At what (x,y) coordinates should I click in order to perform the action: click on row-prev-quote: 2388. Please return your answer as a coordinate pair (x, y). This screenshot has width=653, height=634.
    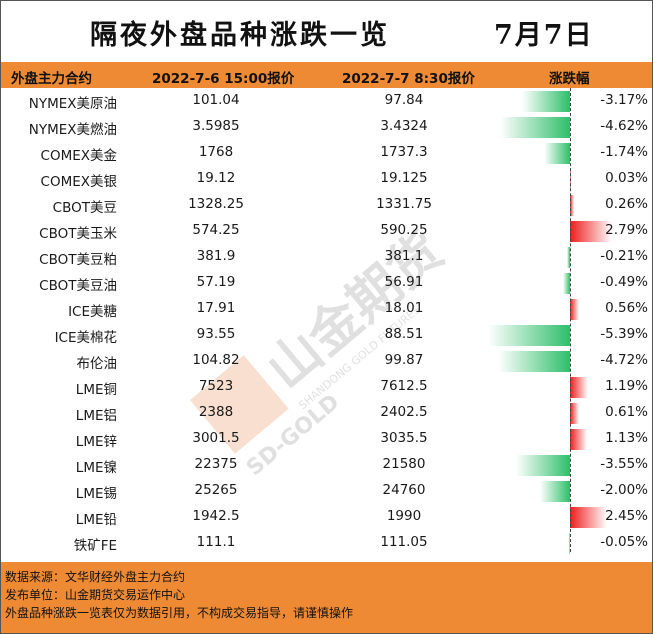
    Looking at the image, I should click on (216, 412).